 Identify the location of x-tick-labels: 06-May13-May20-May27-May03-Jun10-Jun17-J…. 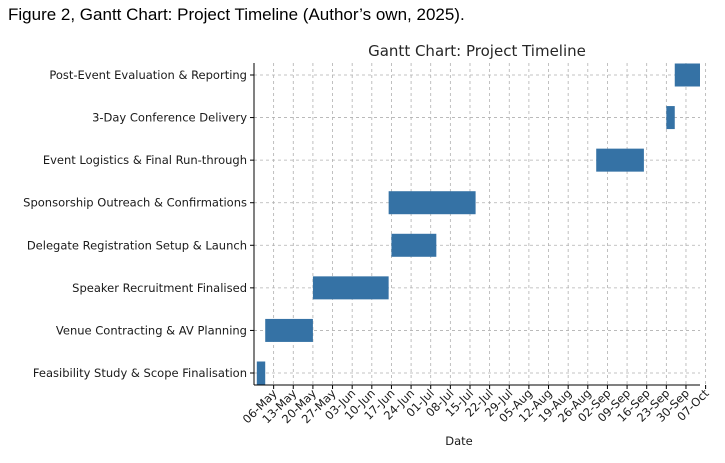
(476, 406).